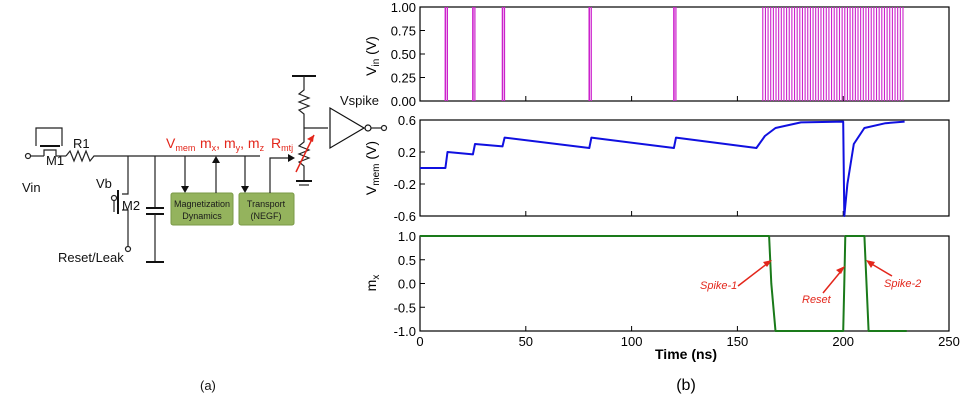 This screenshot has height=401, width=969. I want to click on mx-line, so click(663, 283).